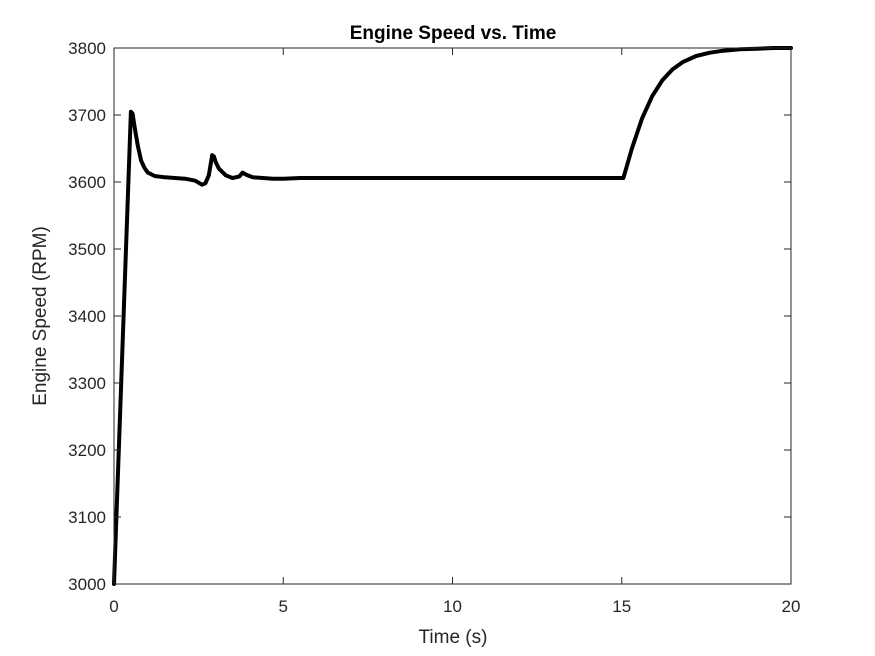  What do you see at coordinates (87, 48) in the screenshot?
I see `y-tick-label: 3800` at bounding box center [87, 48].